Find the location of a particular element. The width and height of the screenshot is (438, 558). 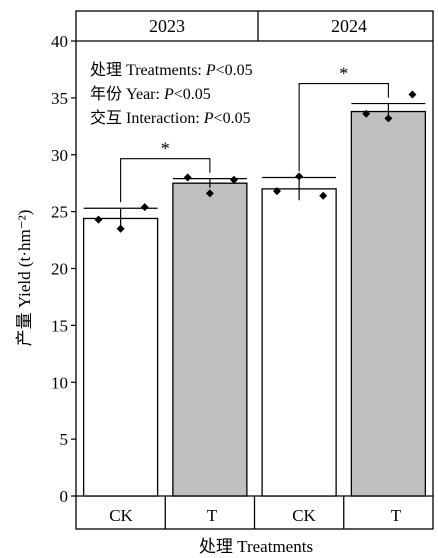

y-axis-ticks: 0 5 10 15 20 25 30 35 40 is located at coordinates (63, 269).